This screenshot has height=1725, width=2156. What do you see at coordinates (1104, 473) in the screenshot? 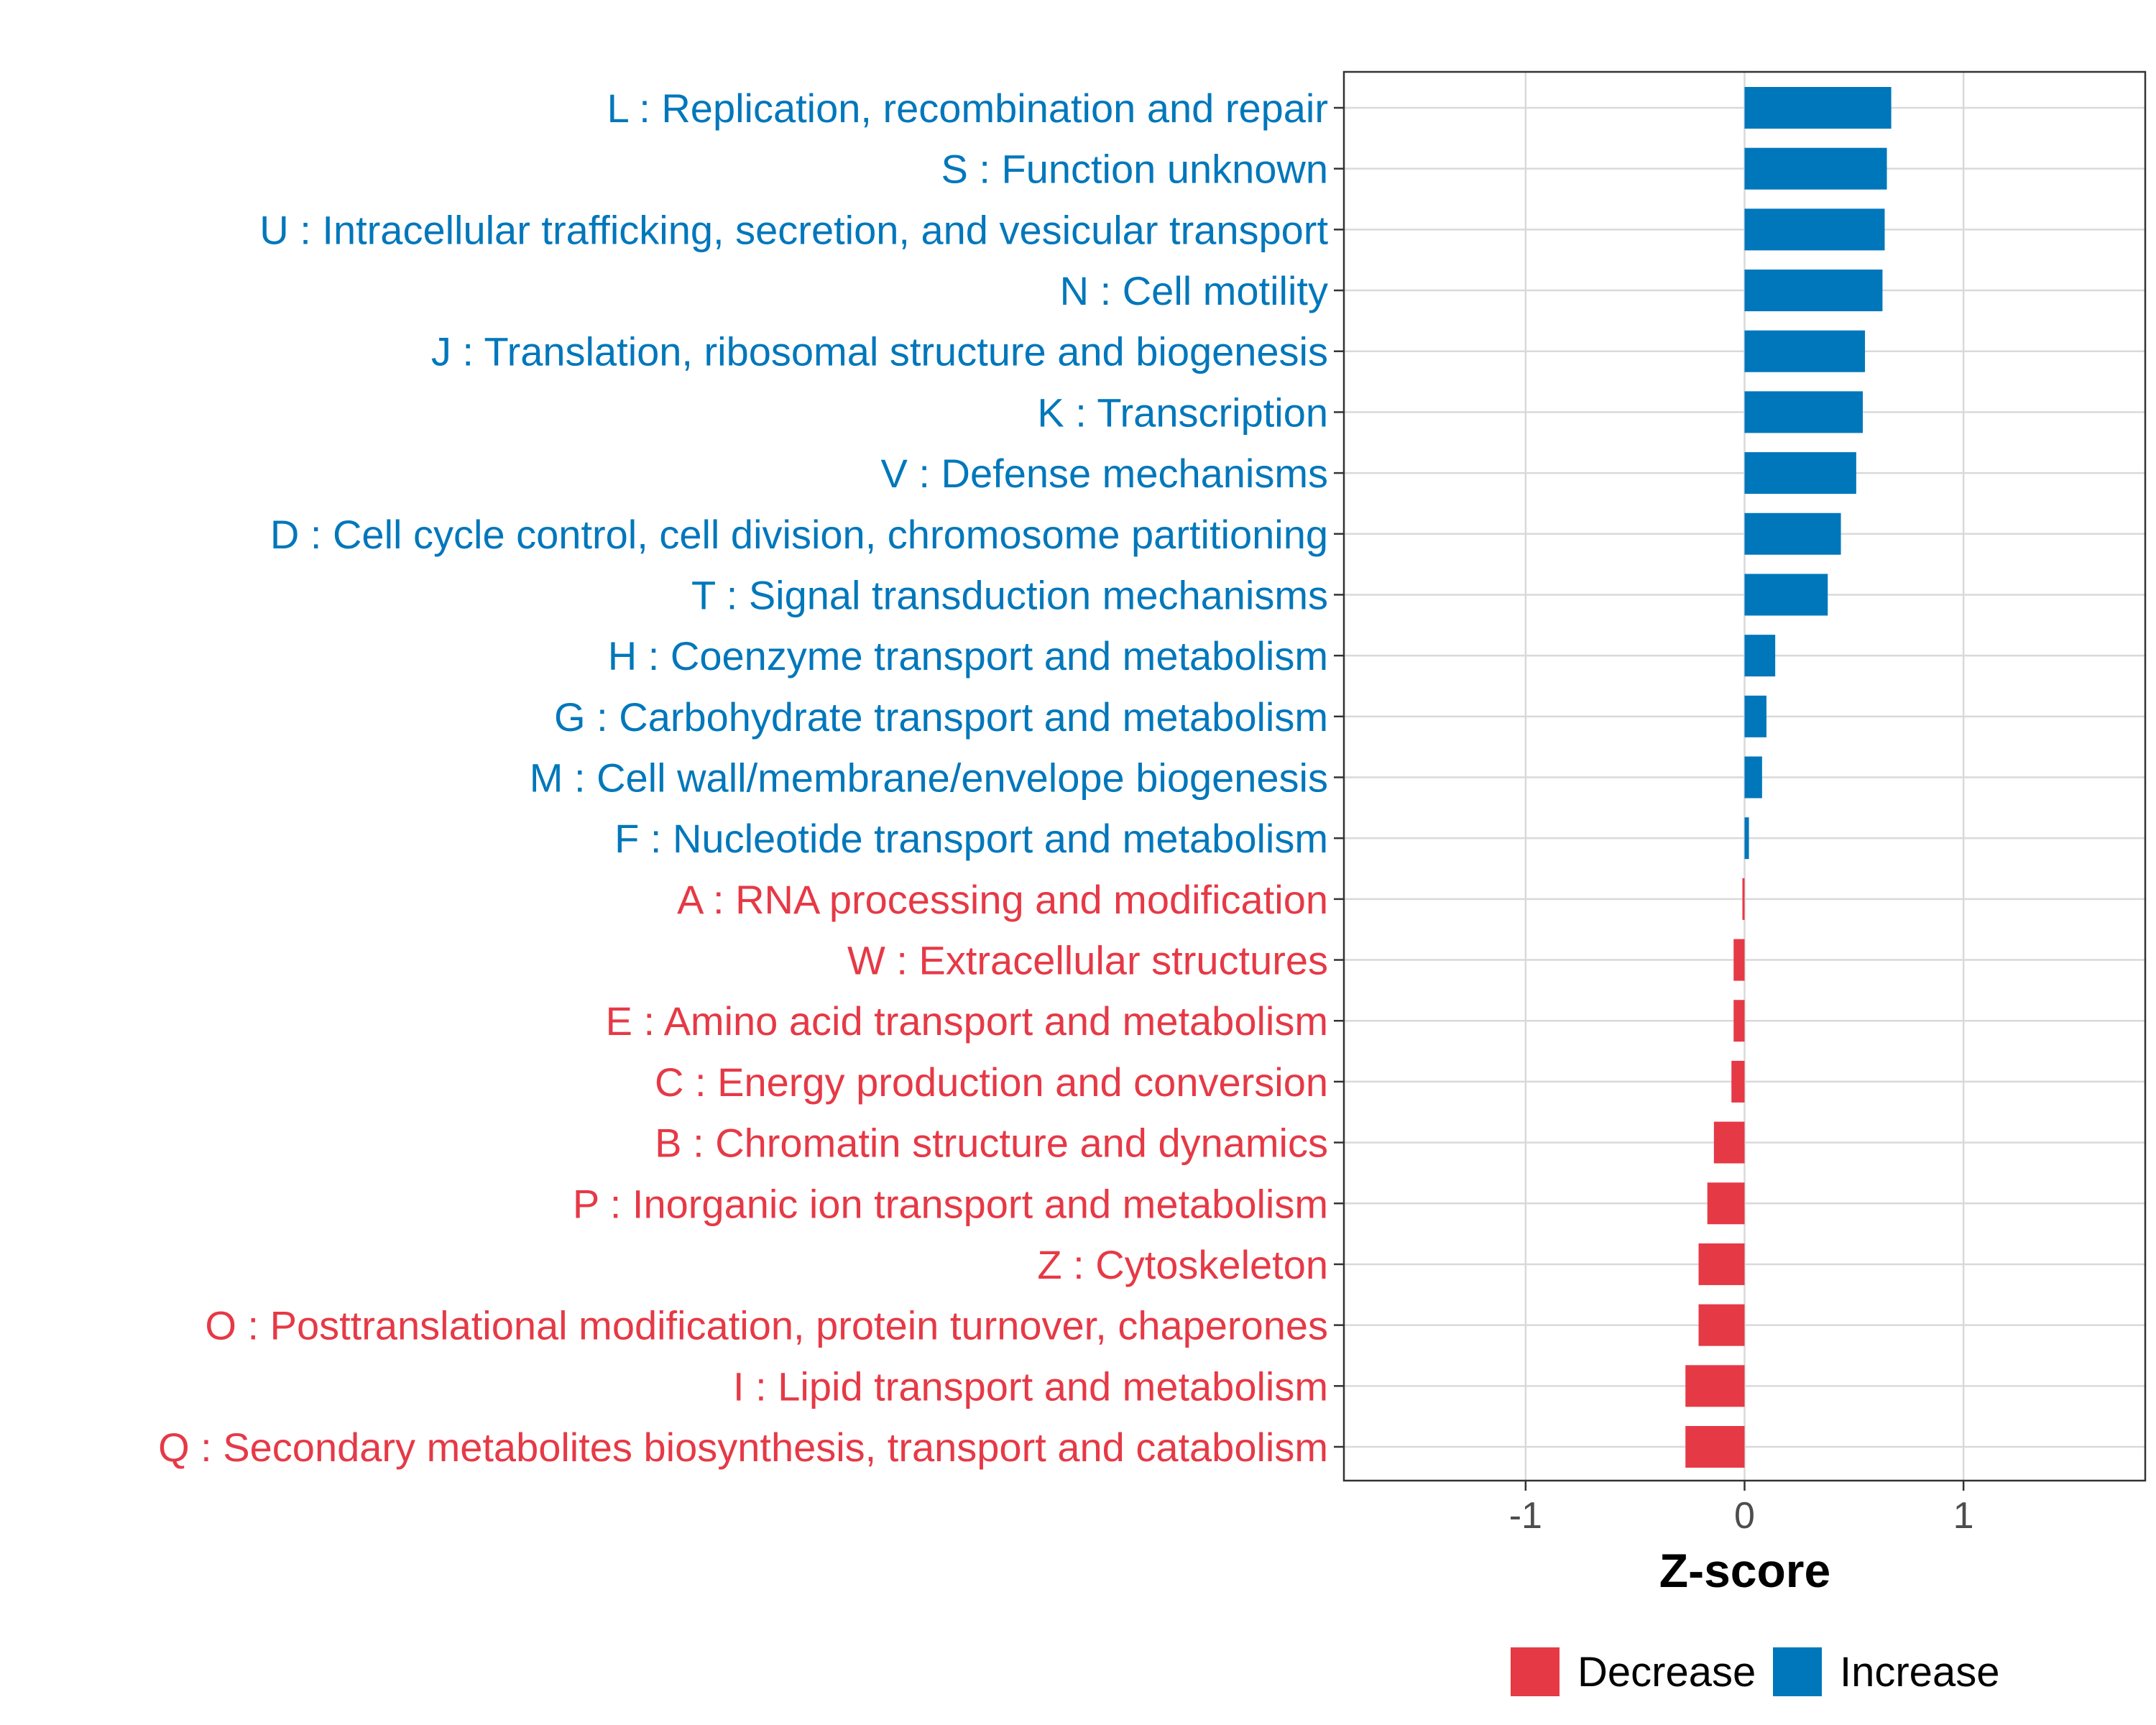
I see `category-label: V : Defense mechanisms` at bounding box center [1104, 473].